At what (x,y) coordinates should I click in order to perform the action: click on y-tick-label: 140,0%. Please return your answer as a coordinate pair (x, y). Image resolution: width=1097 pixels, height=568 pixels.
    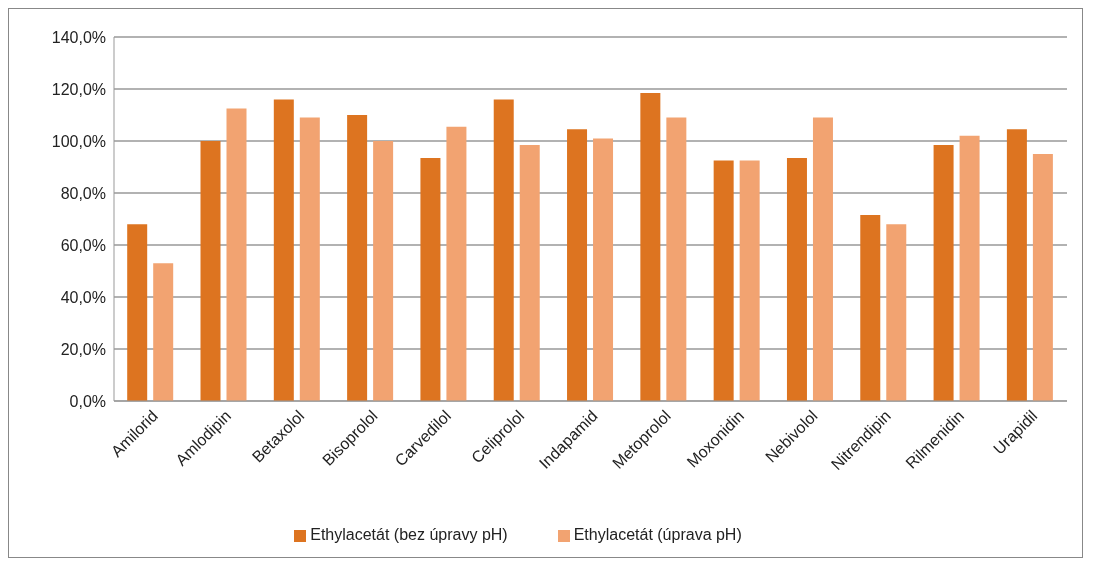
    Looking at the image, I should click on (78, 37).